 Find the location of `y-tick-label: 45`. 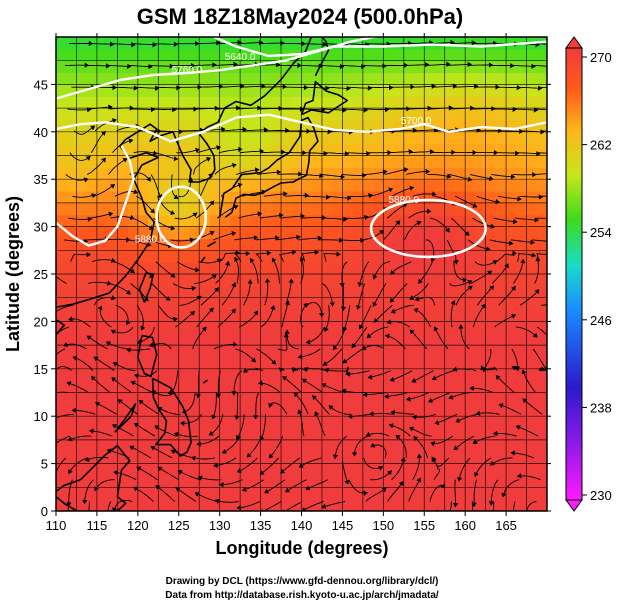

y-tick-label: 45 is located at coordinates (41, 84).